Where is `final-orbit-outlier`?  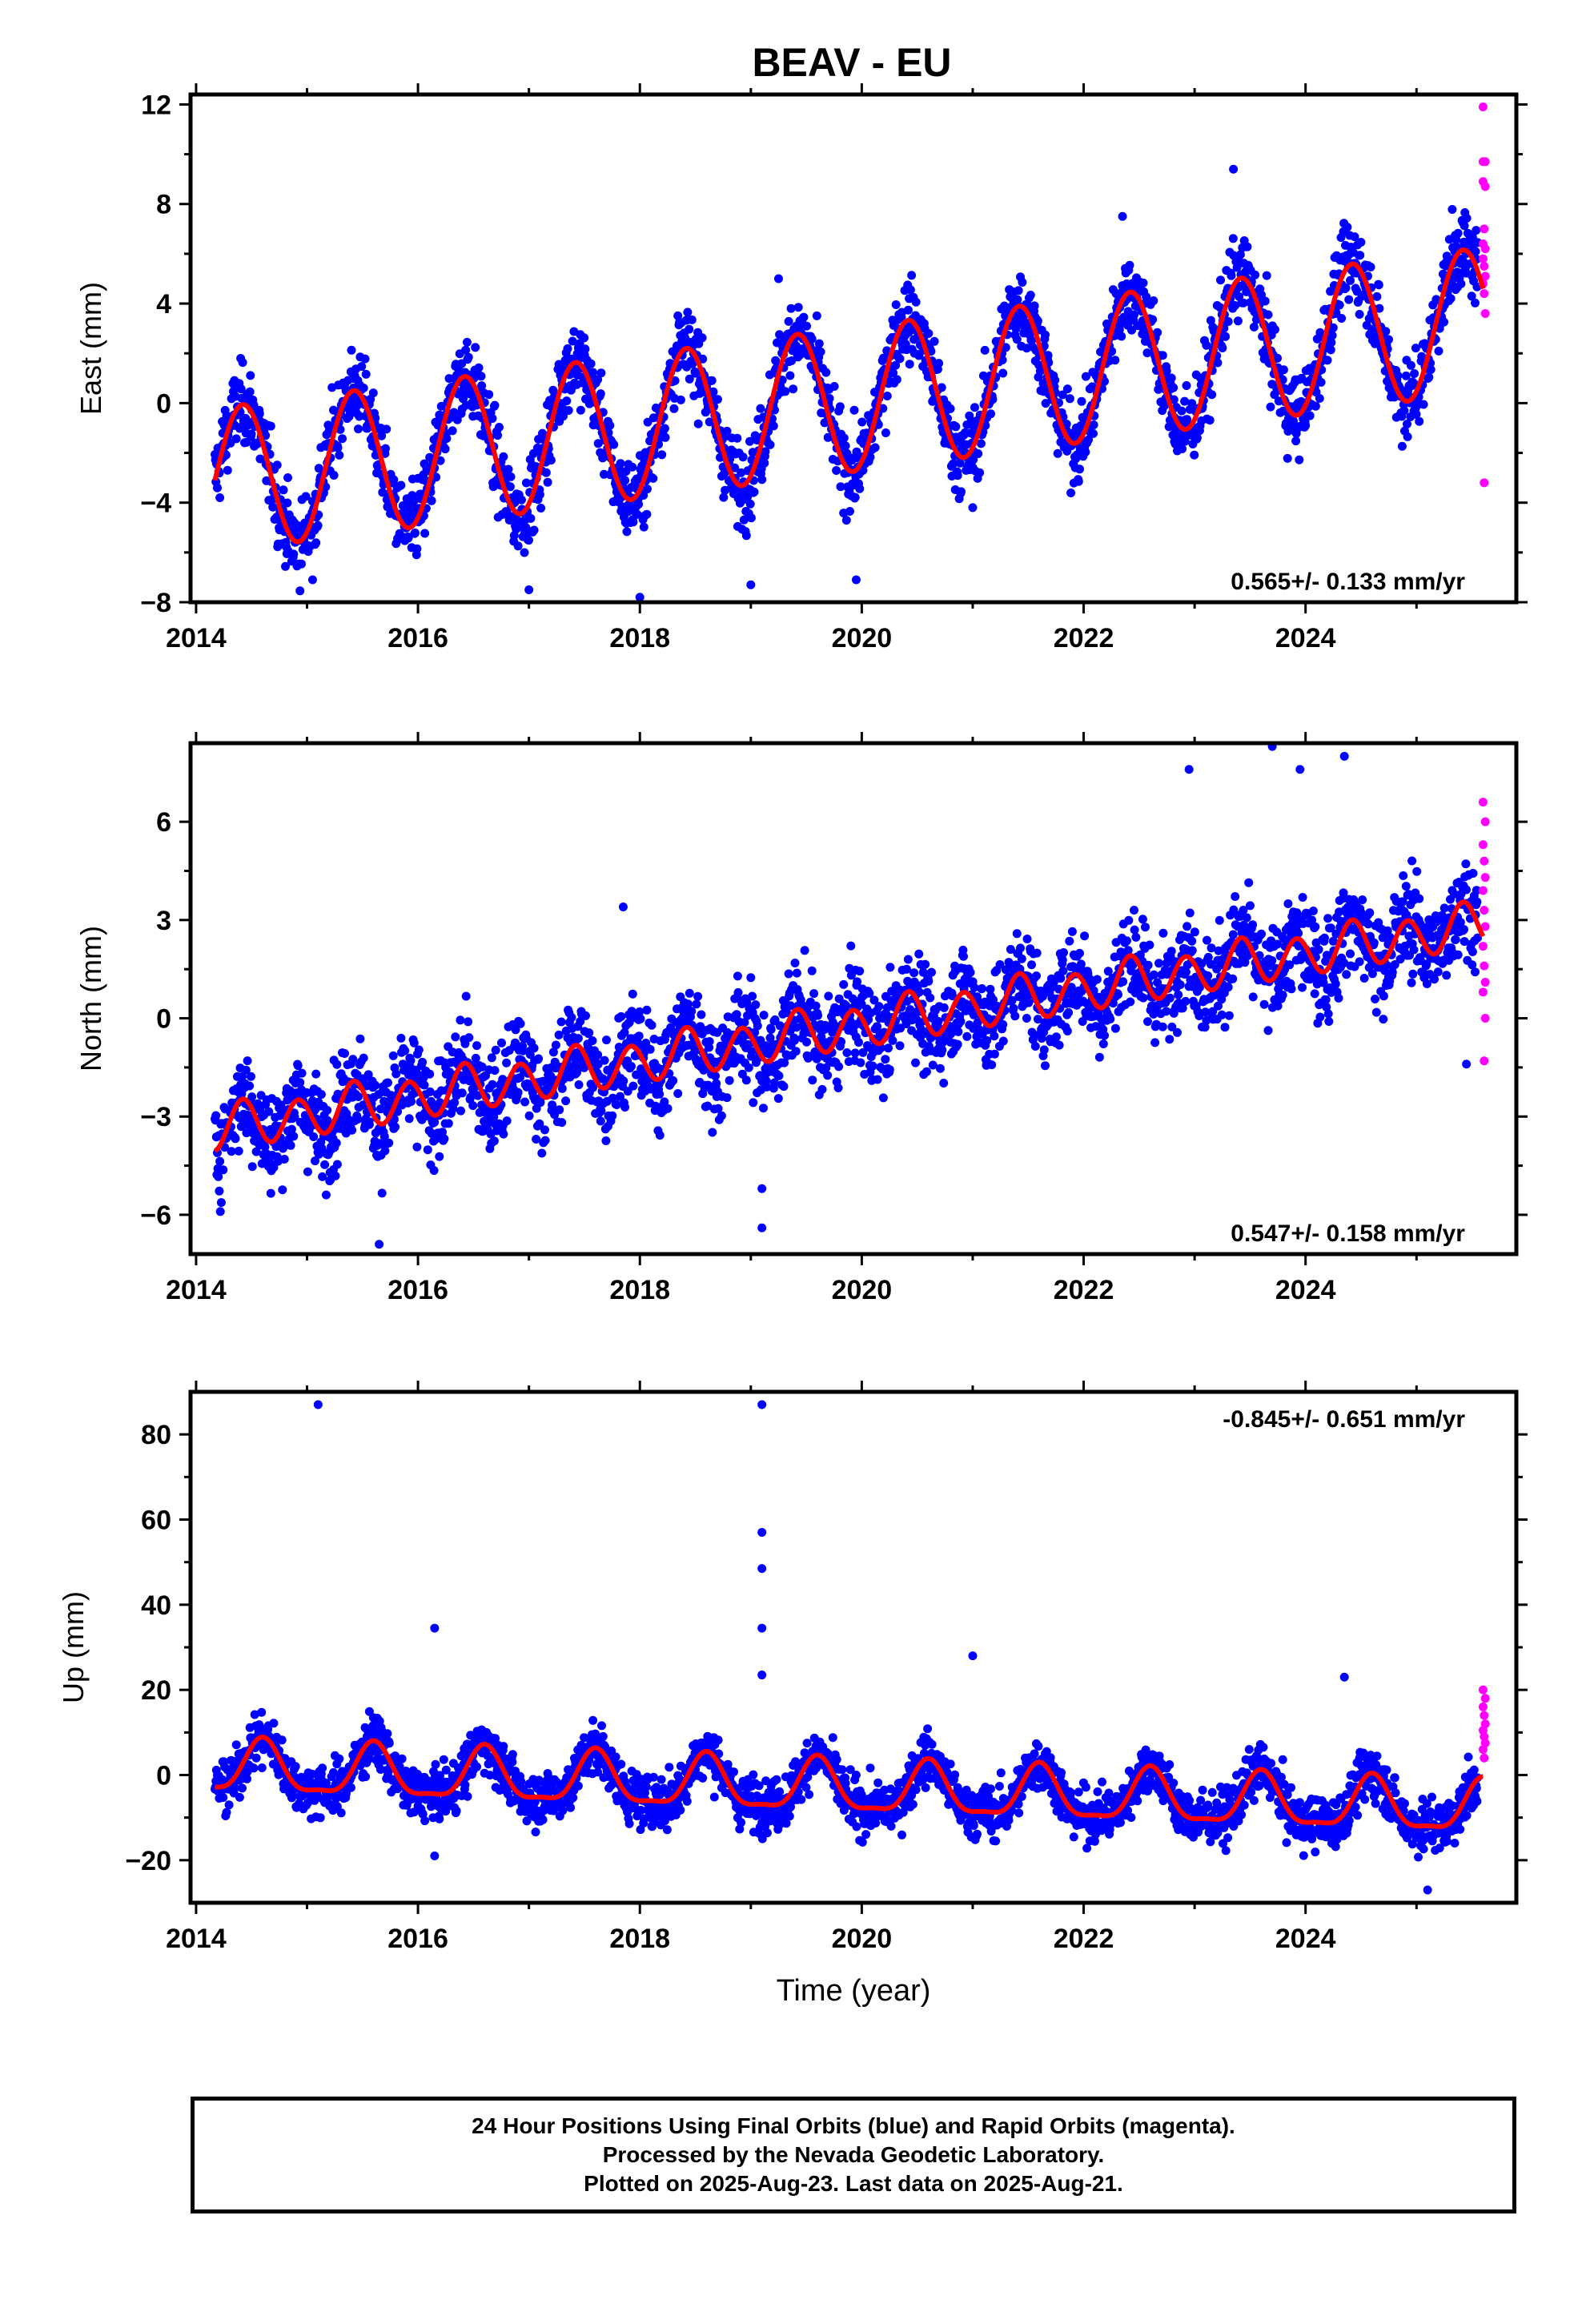
final-orbit-outlier is located at coordinates (639, 597).